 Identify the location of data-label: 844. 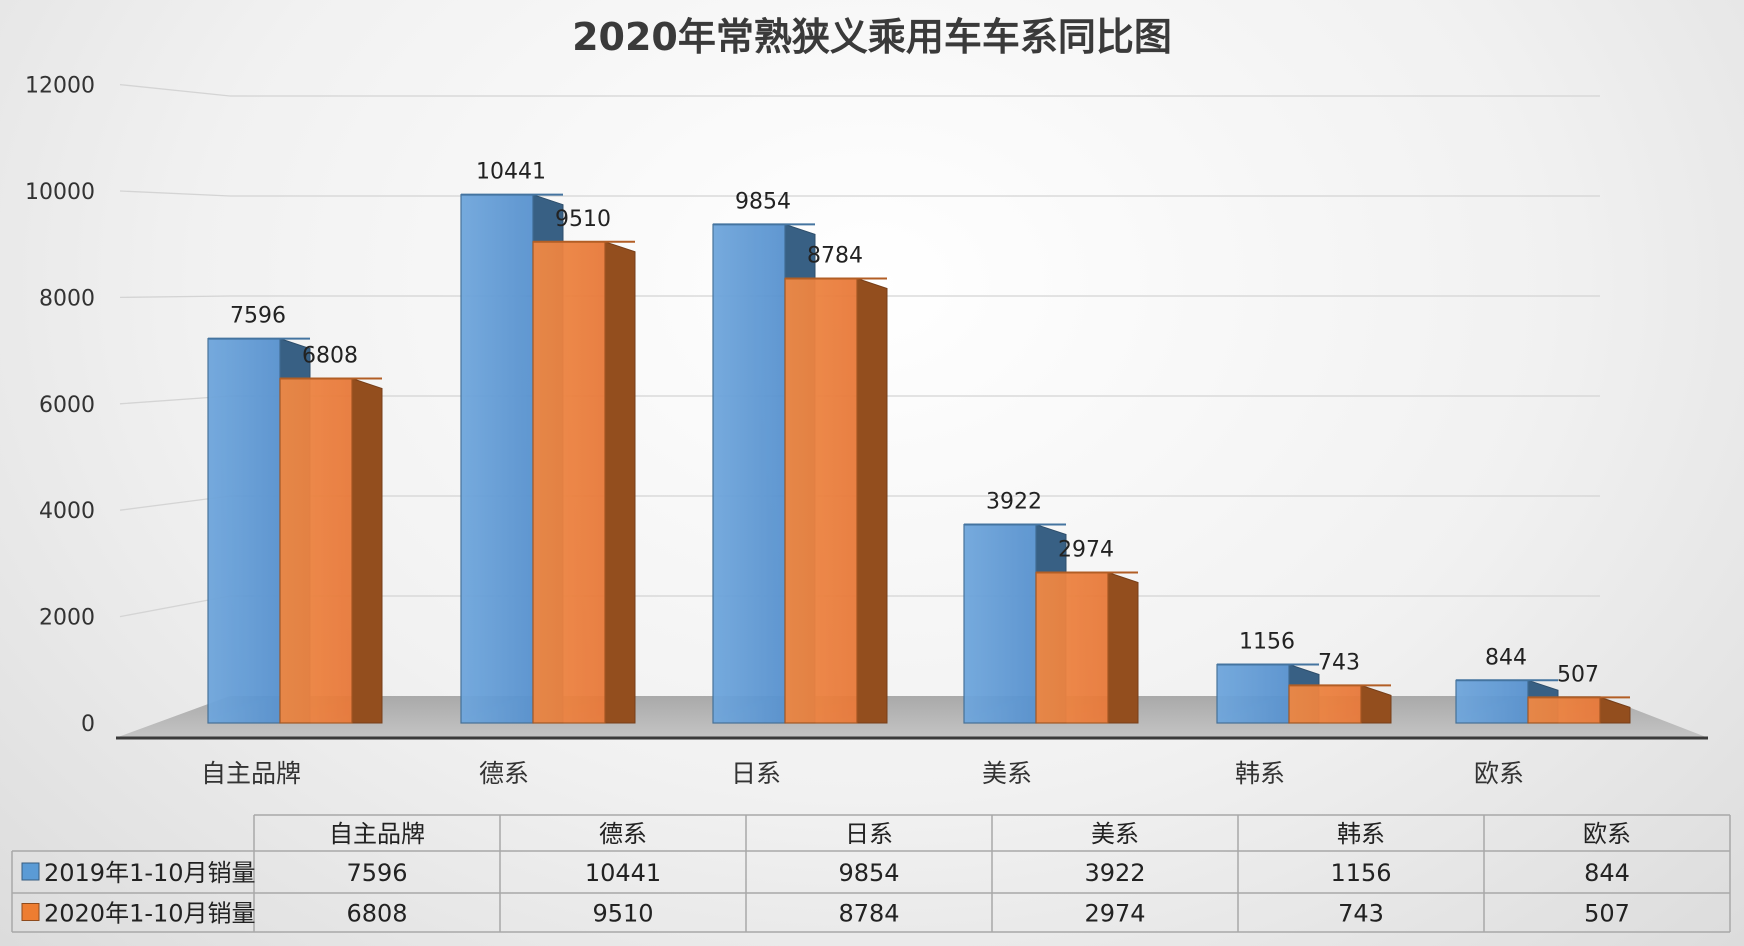
(1506, 657).